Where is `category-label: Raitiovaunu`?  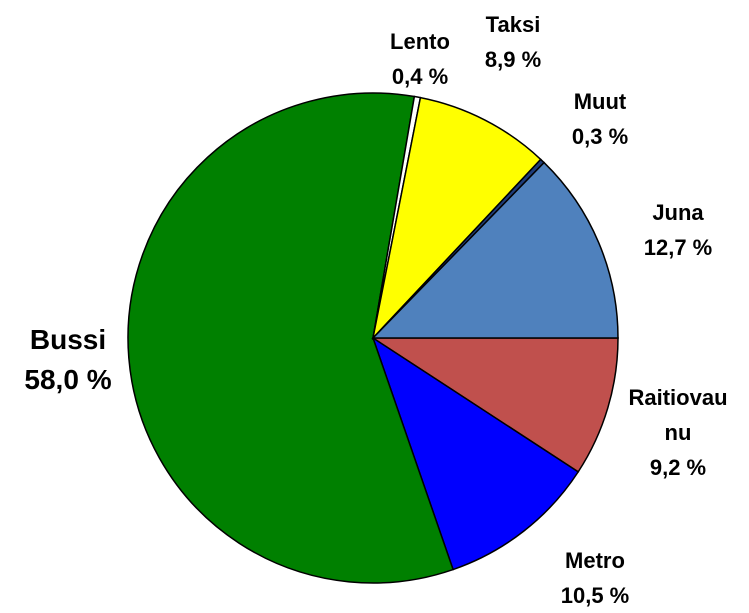 category-label: Raitiovaunu is located at coordinates (678, 415).